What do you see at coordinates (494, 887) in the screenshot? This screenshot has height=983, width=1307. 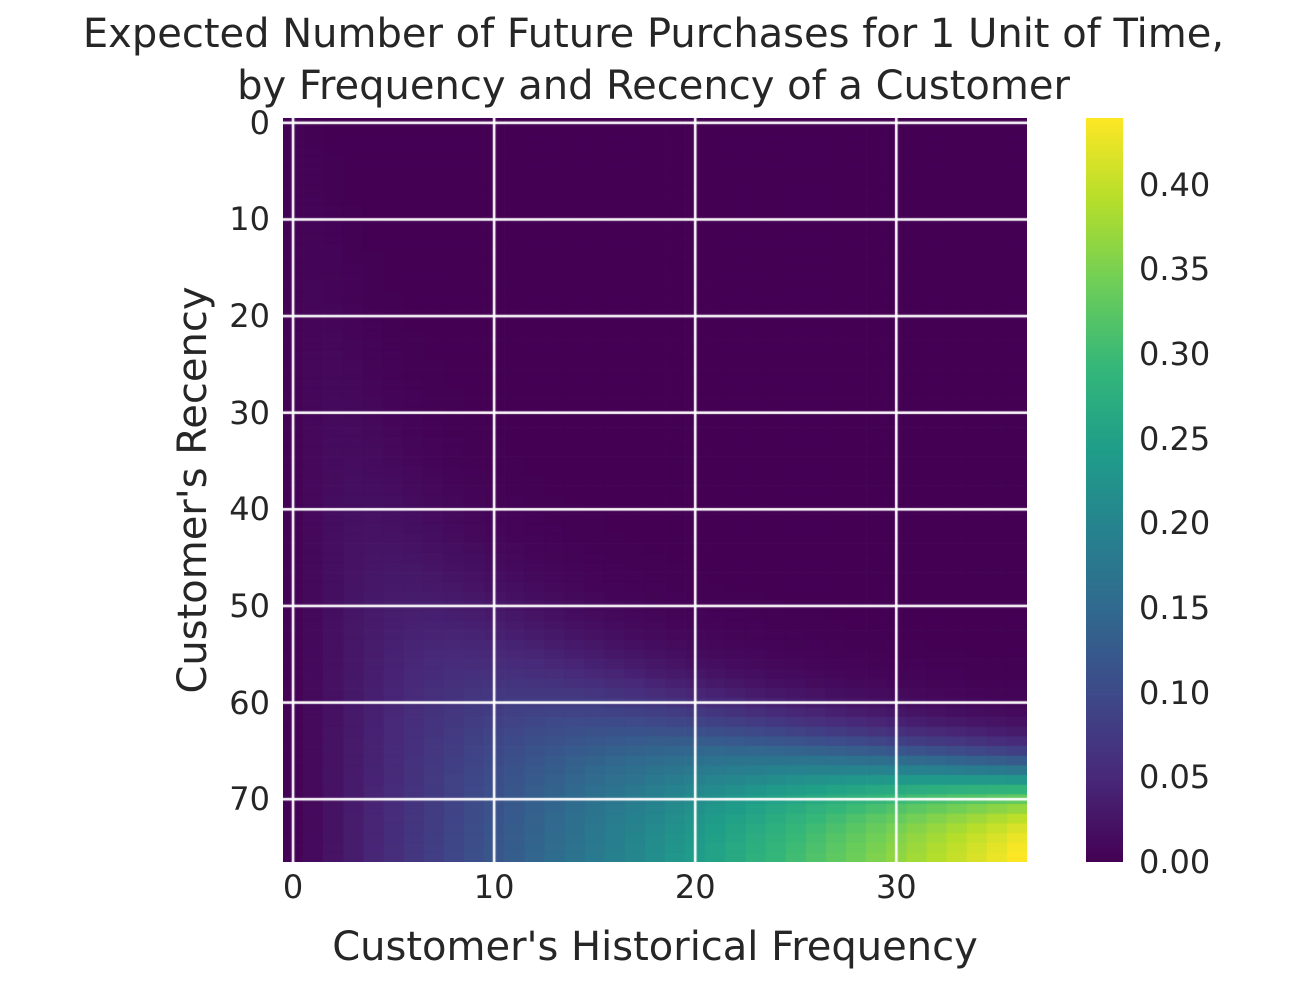 I see `x-tick-label: 10` at bounding box center [494, 887].